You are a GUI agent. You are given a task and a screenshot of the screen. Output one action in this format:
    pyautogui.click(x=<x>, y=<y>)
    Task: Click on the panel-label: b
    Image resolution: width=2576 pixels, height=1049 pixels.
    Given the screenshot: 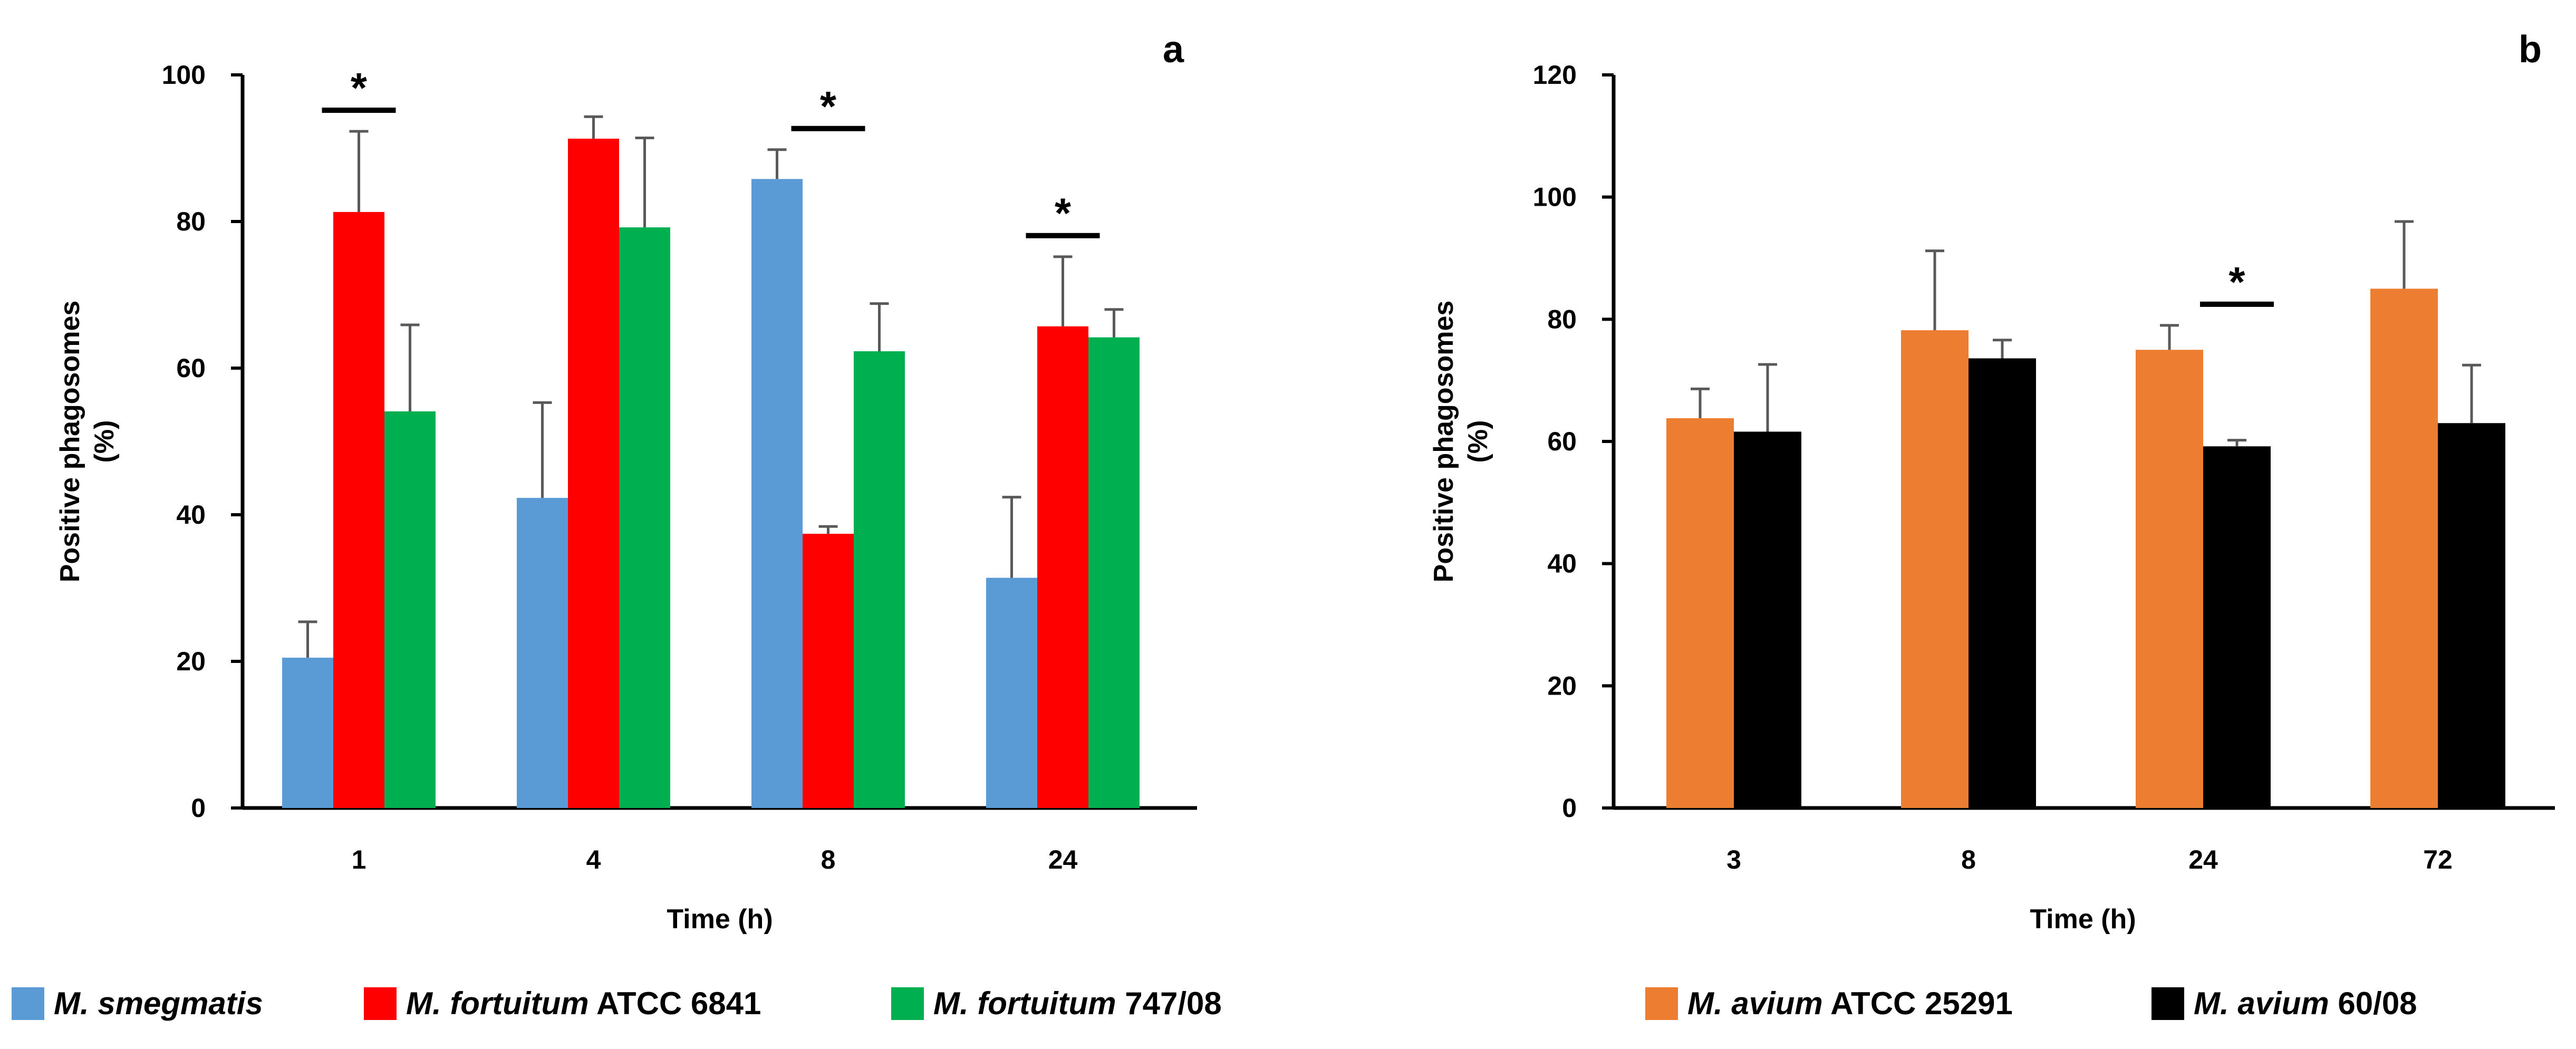 What is the action you would take?
    pyautogui.click(x=2530, y=49)
    